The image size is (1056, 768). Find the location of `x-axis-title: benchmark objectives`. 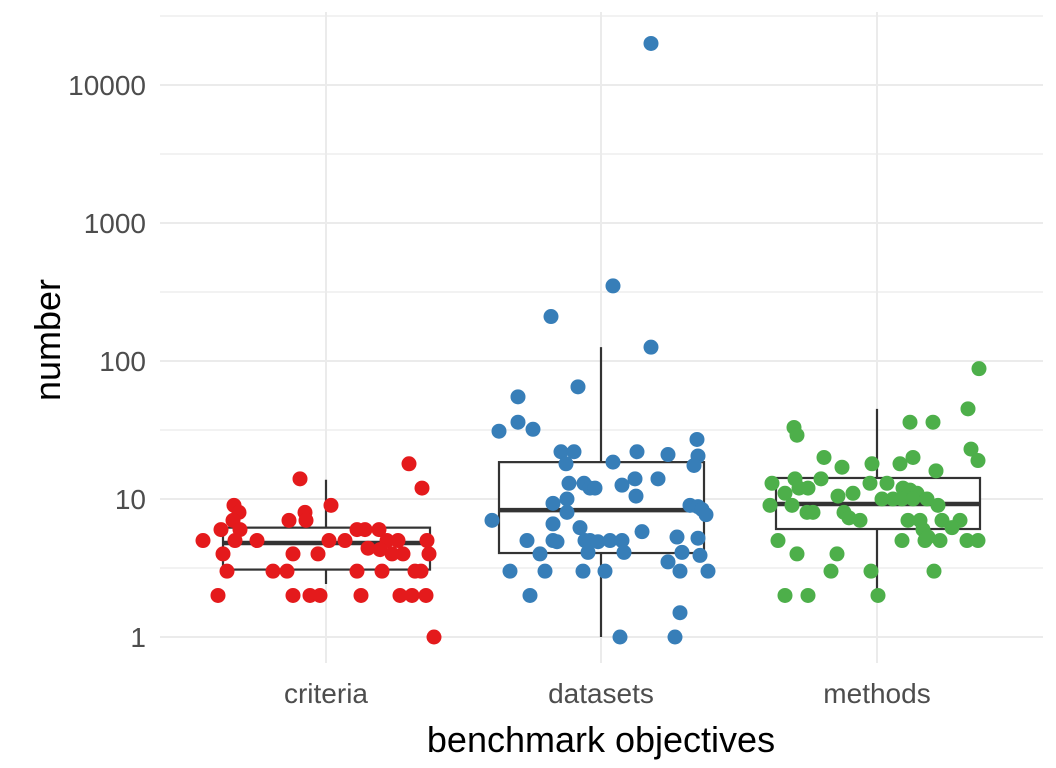

x-axis-title: benchmark objectives is located at coordinates (601, 739).